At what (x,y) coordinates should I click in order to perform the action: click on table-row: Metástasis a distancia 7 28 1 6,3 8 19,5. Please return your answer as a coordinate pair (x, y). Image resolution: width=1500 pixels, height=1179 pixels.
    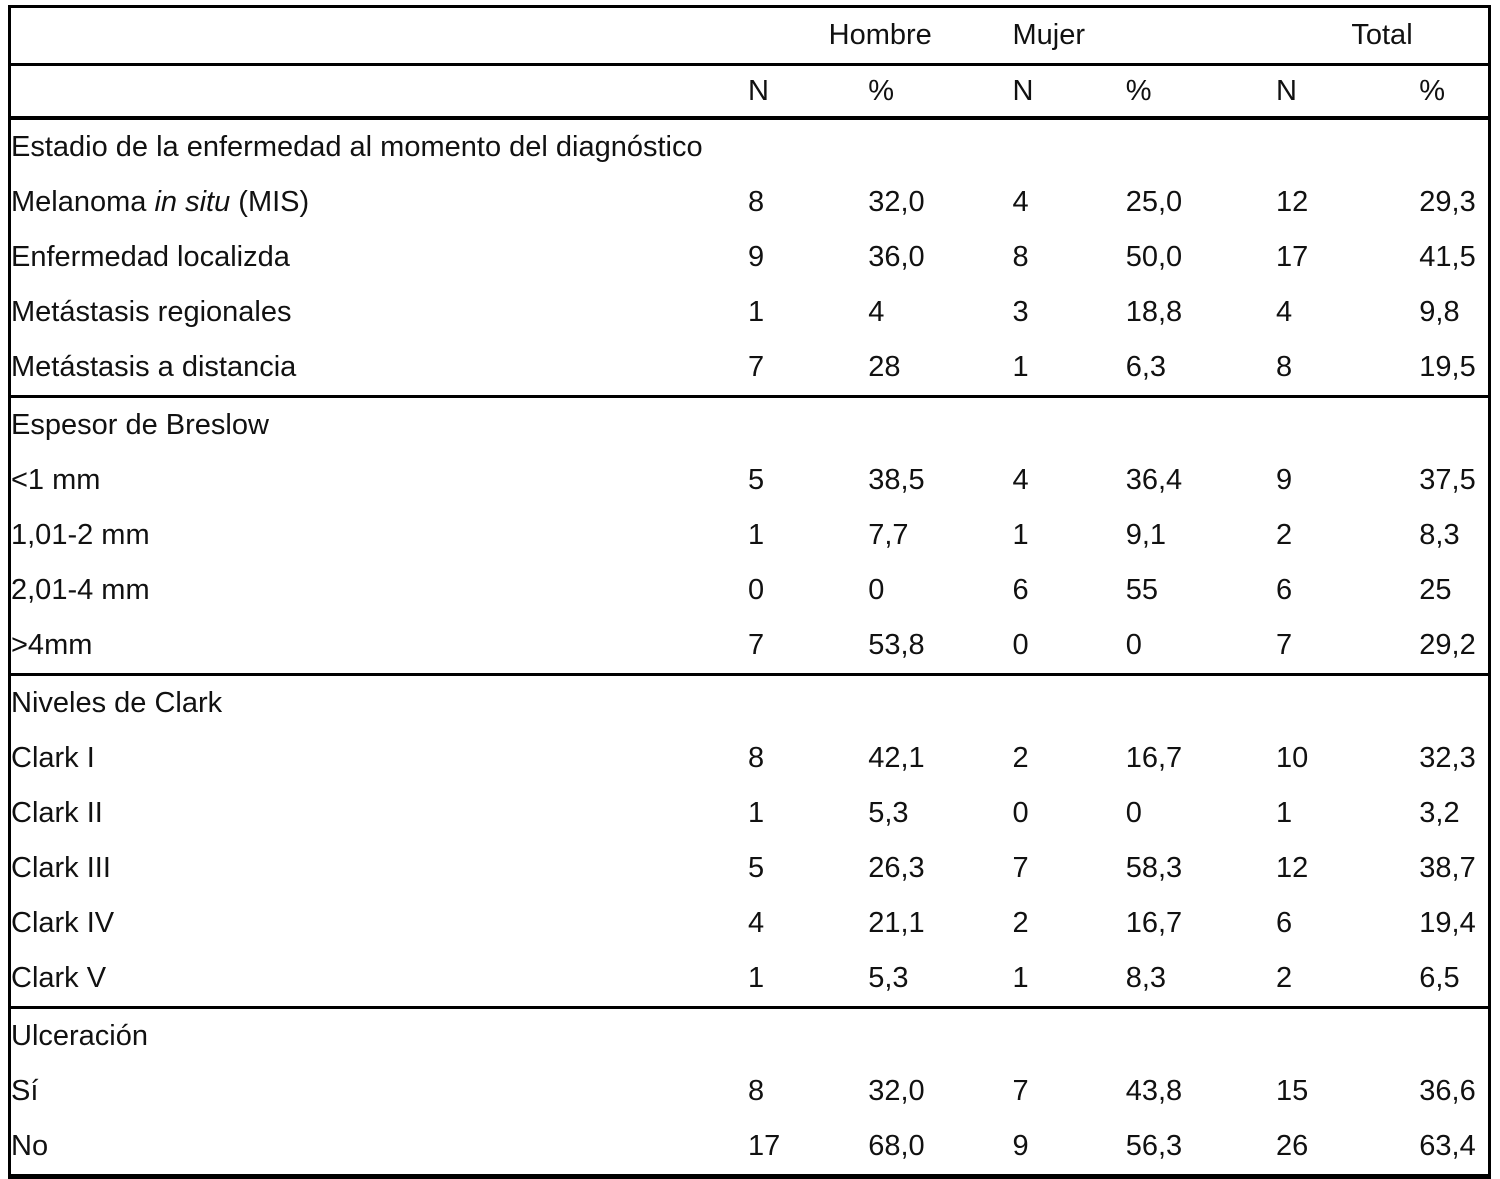
    Looking at the image, I should click on (750, 368).